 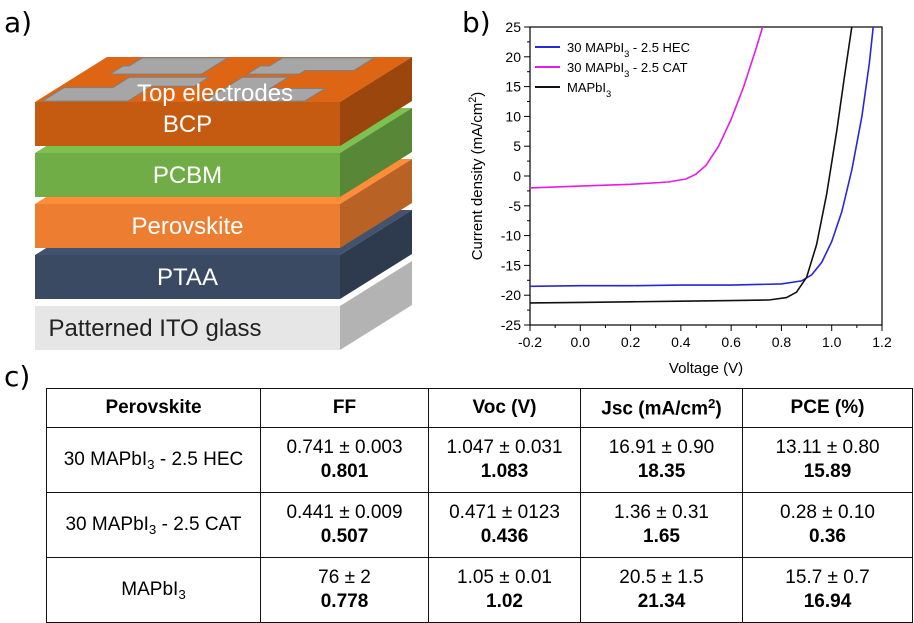 I want to click on legend-label-3: MAPbI3, so click(x=589, y=89).